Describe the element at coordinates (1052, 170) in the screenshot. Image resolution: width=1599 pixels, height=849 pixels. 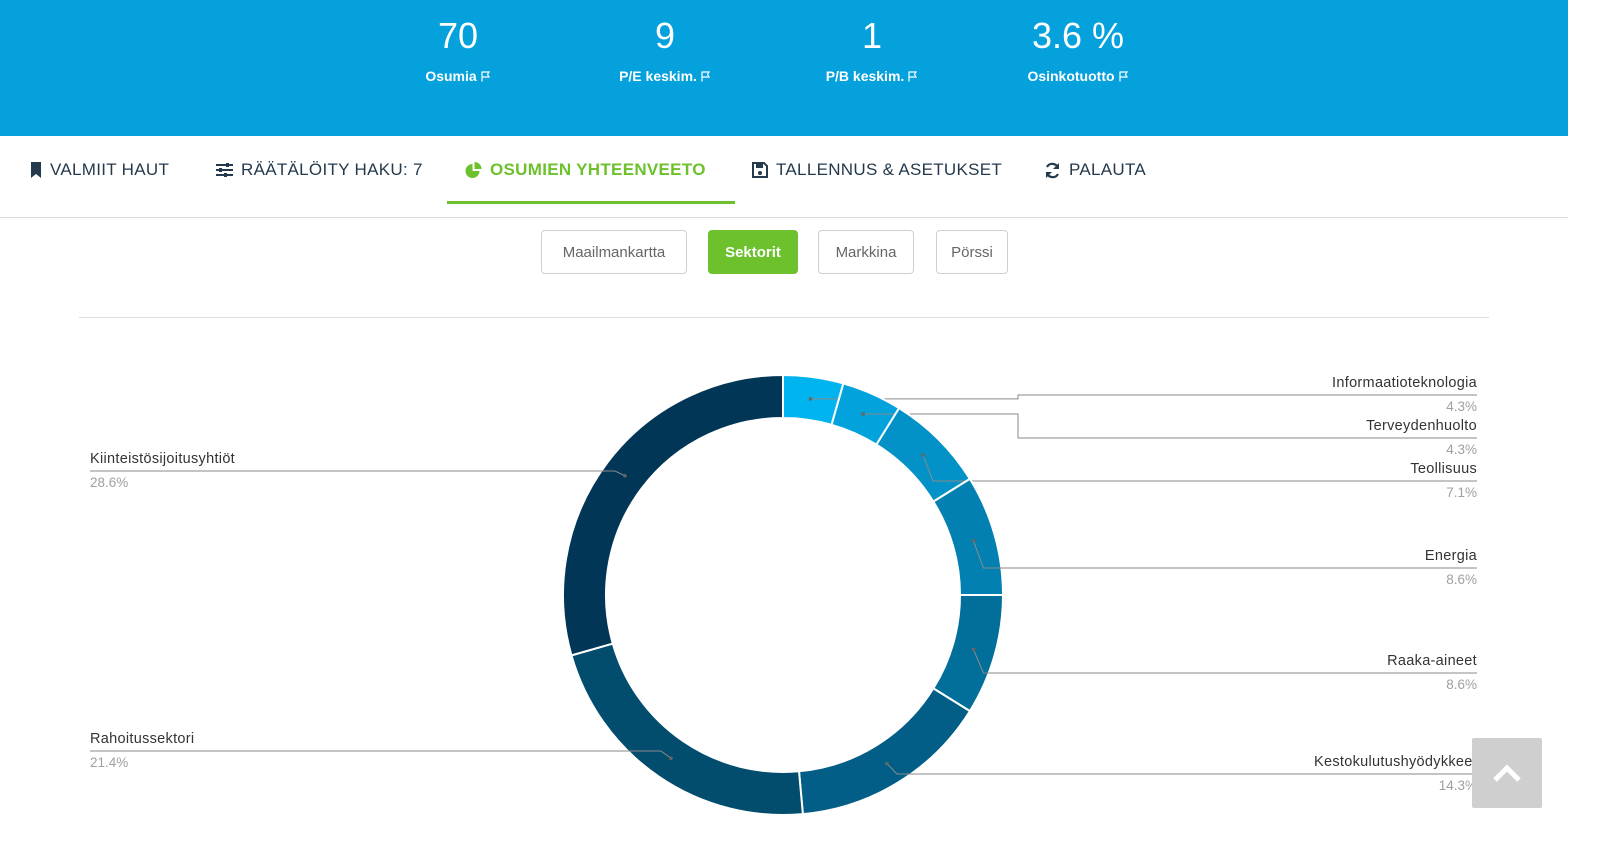
I see `refresh-icon` at that location.